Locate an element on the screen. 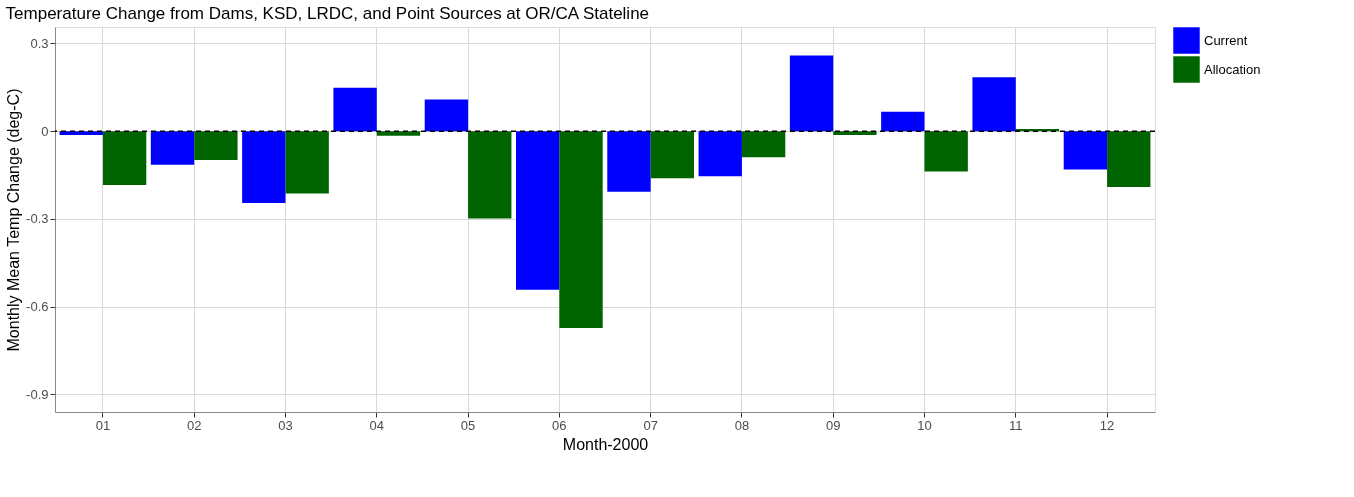 The width and height of the screenshot is (1354, 497). y-axis-title: Monthly Mean Temp Change (deg-C) is located at coordinates (14, 220).